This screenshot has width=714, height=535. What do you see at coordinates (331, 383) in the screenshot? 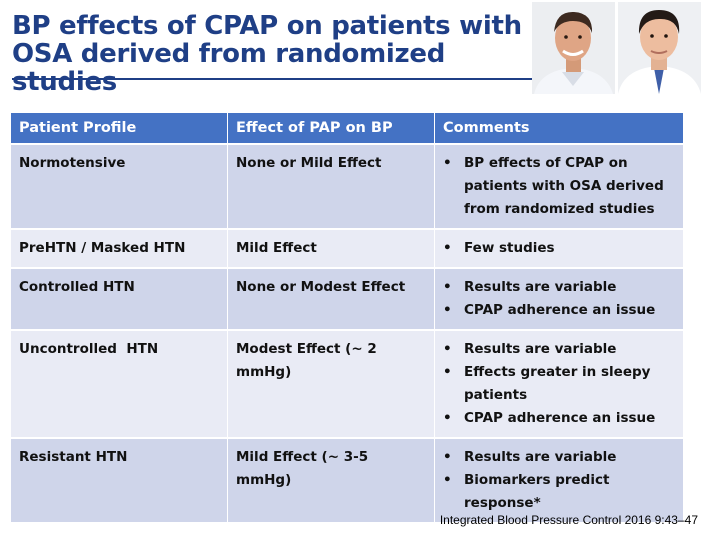
I see `effect-cell: Modest Effect (~ 2 mmHg)` at bounding box center [331, 383].